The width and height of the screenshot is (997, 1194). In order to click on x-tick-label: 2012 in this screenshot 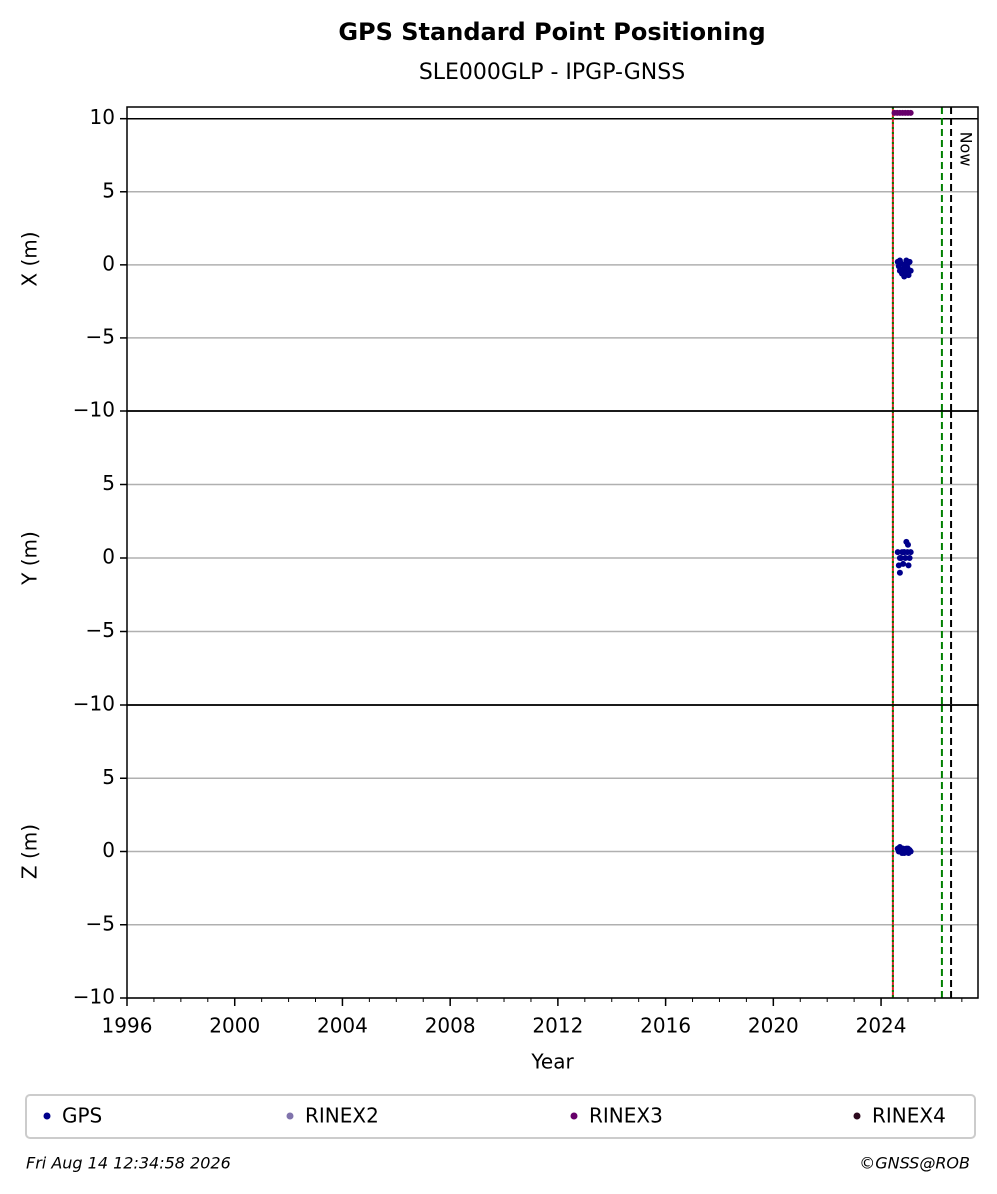, I will do `click(557, 1026)`.